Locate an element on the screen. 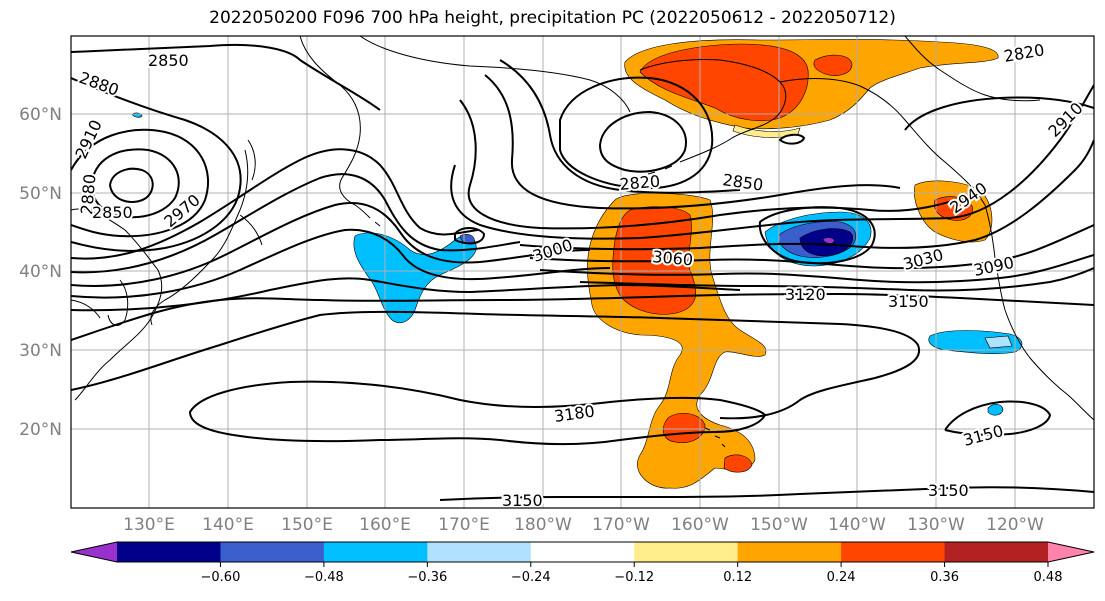 The image size is (1105, 601). contour-2850-top is located at coordinates (226, 77).